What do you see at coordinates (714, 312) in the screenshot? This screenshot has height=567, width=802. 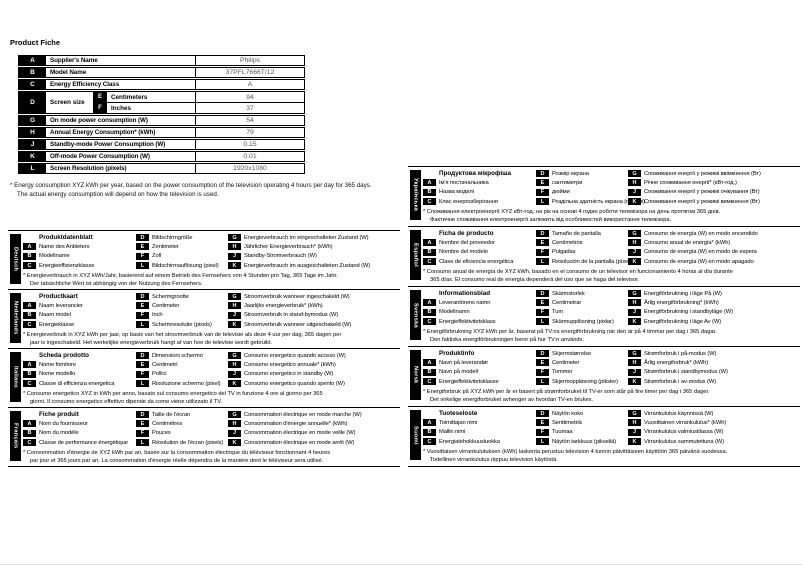 I see `fiche-translated-item: J Energiförbrukning i standbyläge (W)` at bounding box center [714, 312].